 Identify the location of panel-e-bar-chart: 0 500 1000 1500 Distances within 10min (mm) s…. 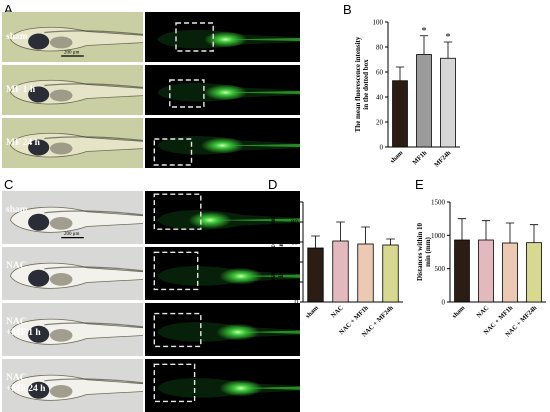
(481, 269).